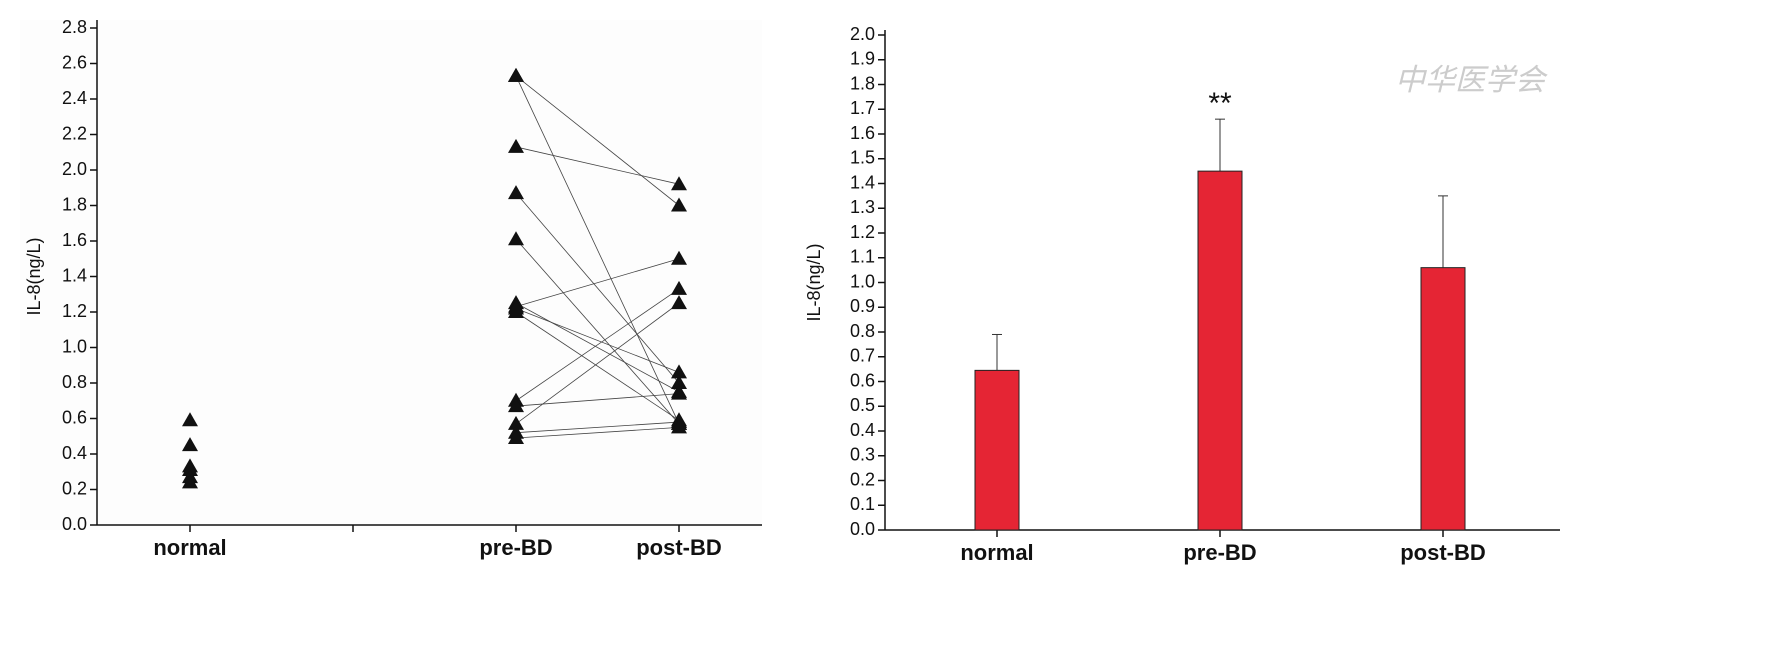 The width and height of the screenshot is (1773, 664). Describe the element at coordinates (74, 133) in the screenshot. I see `y-tick-label: 2.2` at that location.